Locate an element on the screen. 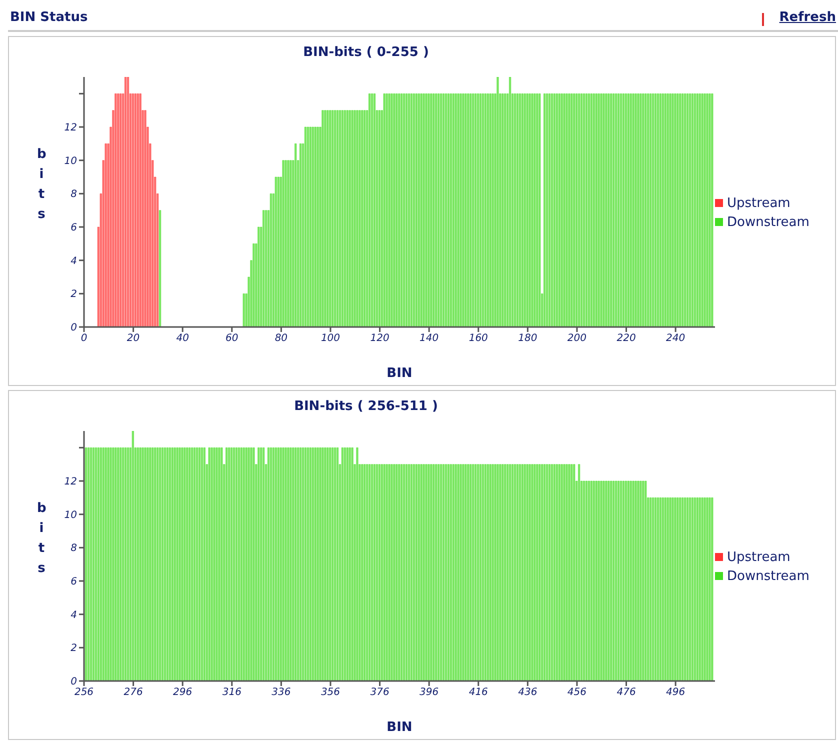  x-tick-label: 100 is located at coordinates (330, 338).